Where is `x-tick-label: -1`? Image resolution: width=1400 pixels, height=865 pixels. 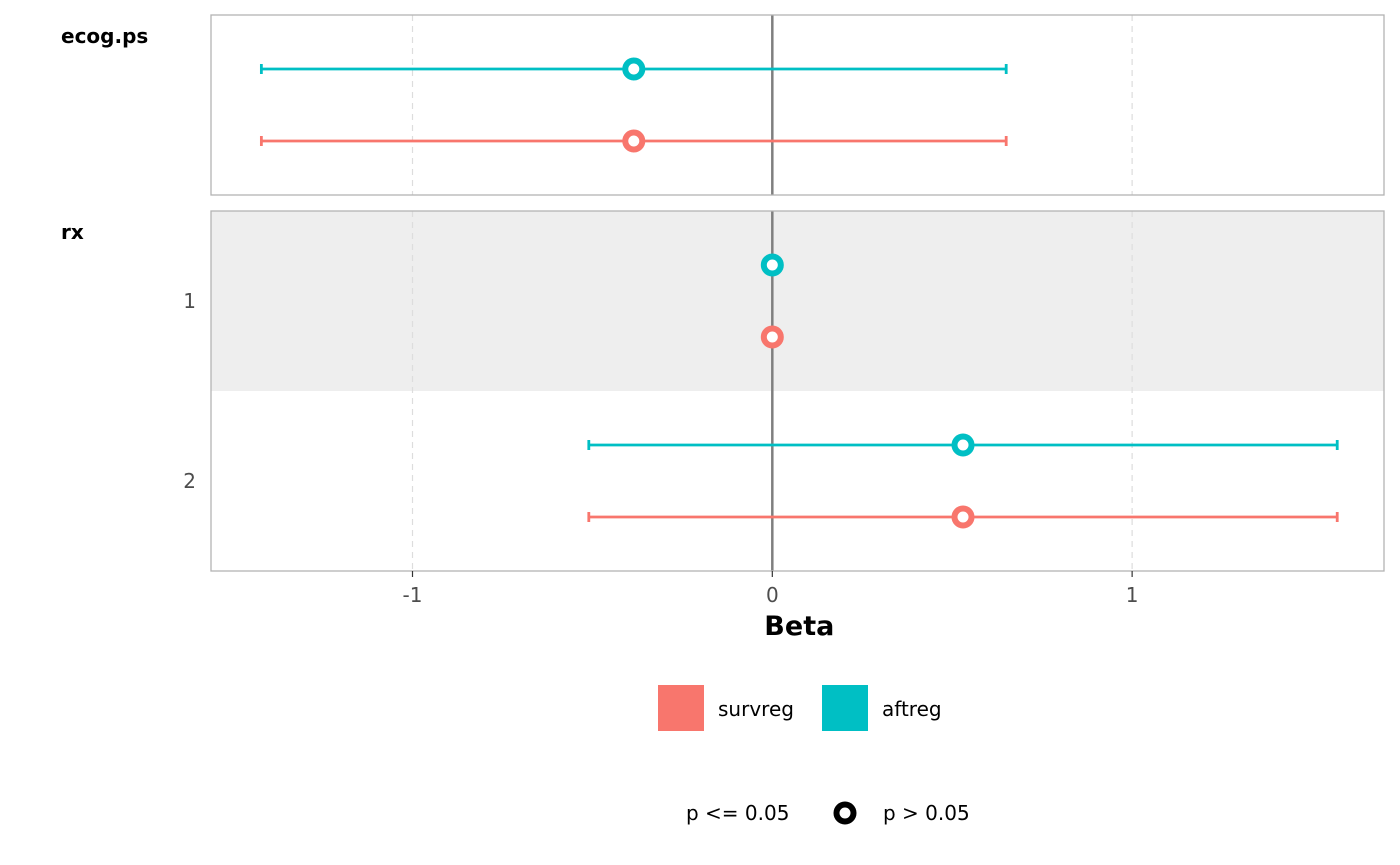
x-tick-label: -1 is located at coordinates (413, 595).